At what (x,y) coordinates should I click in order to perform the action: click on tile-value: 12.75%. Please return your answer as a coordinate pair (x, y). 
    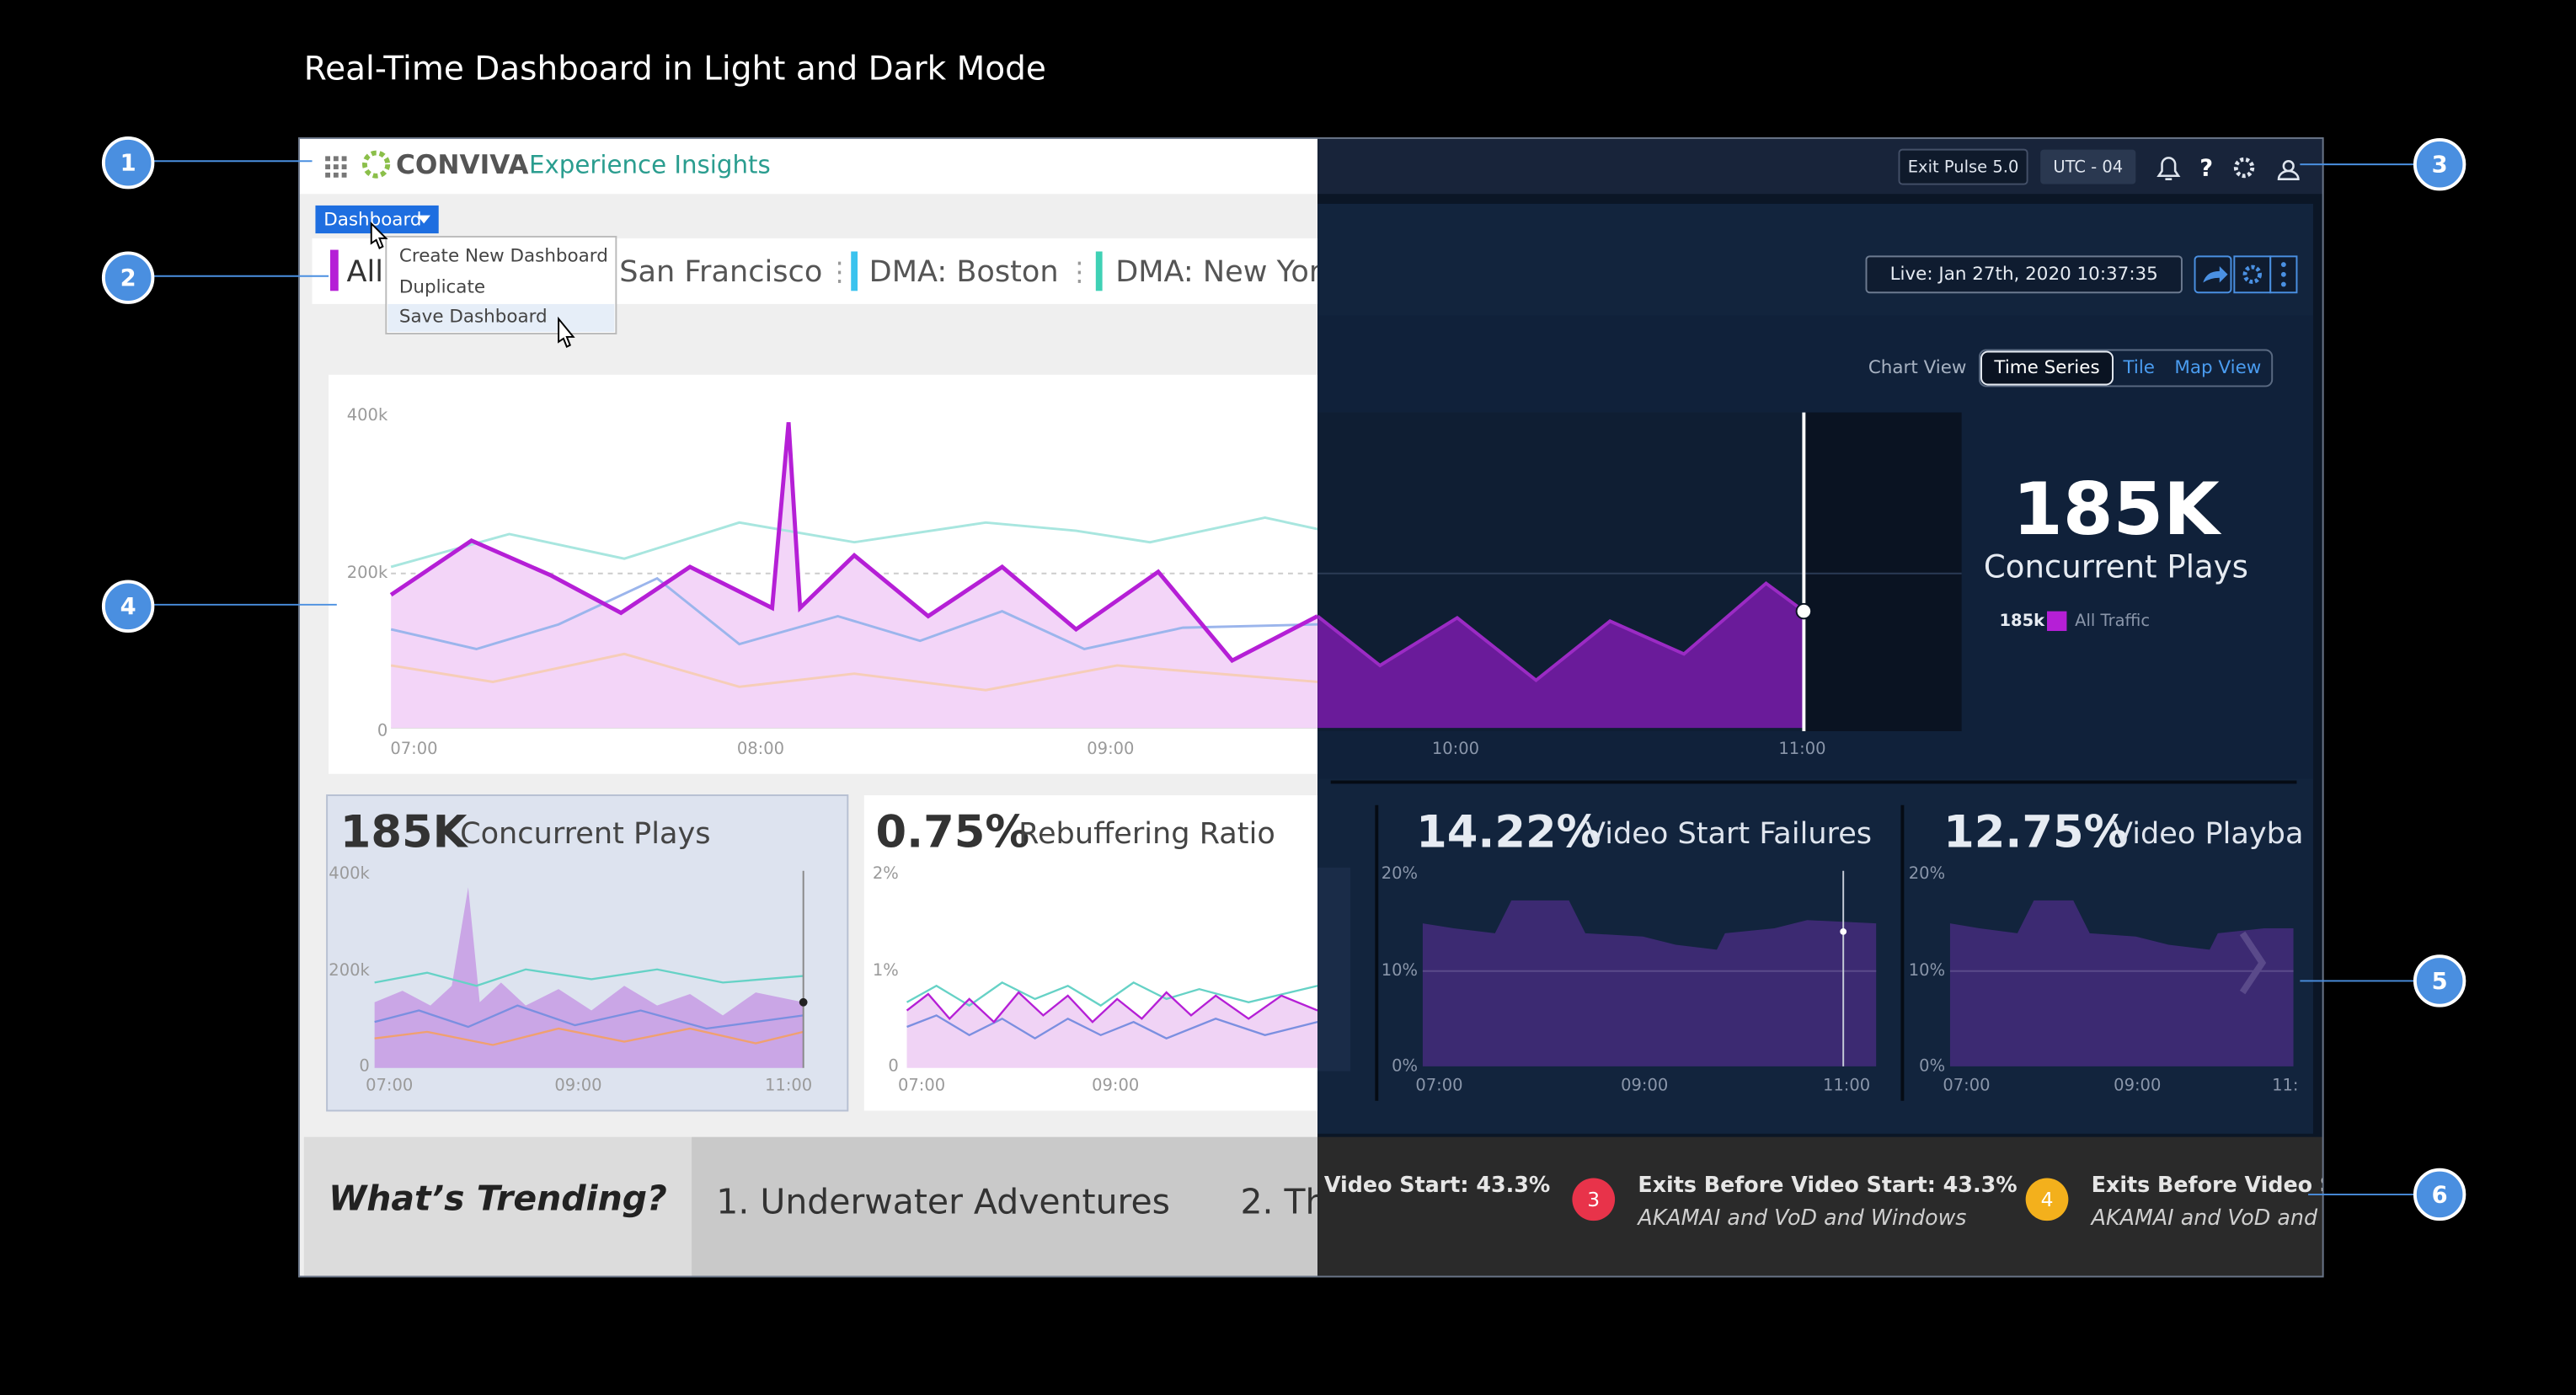
    Looking at the image, I should click on (2035, 832).